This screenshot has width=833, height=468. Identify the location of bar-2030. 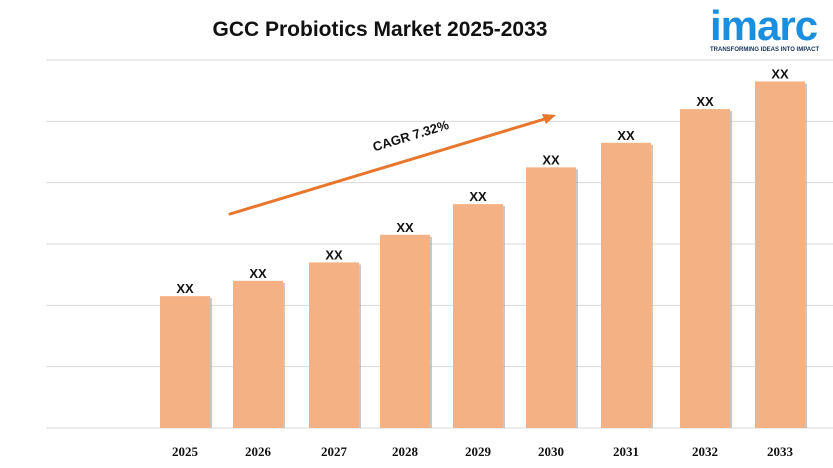
(551, 298).